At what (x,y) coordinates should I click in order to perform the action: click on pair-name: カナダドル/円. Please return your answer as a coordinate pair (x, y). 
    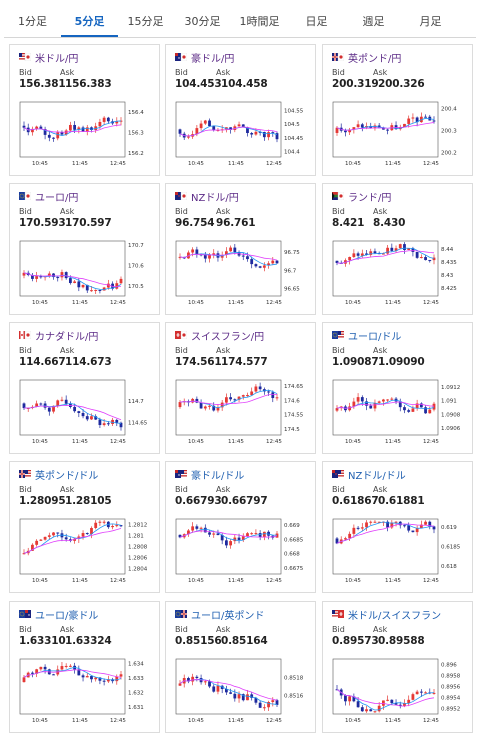
    Looking at the image, I should click on (67, 337).